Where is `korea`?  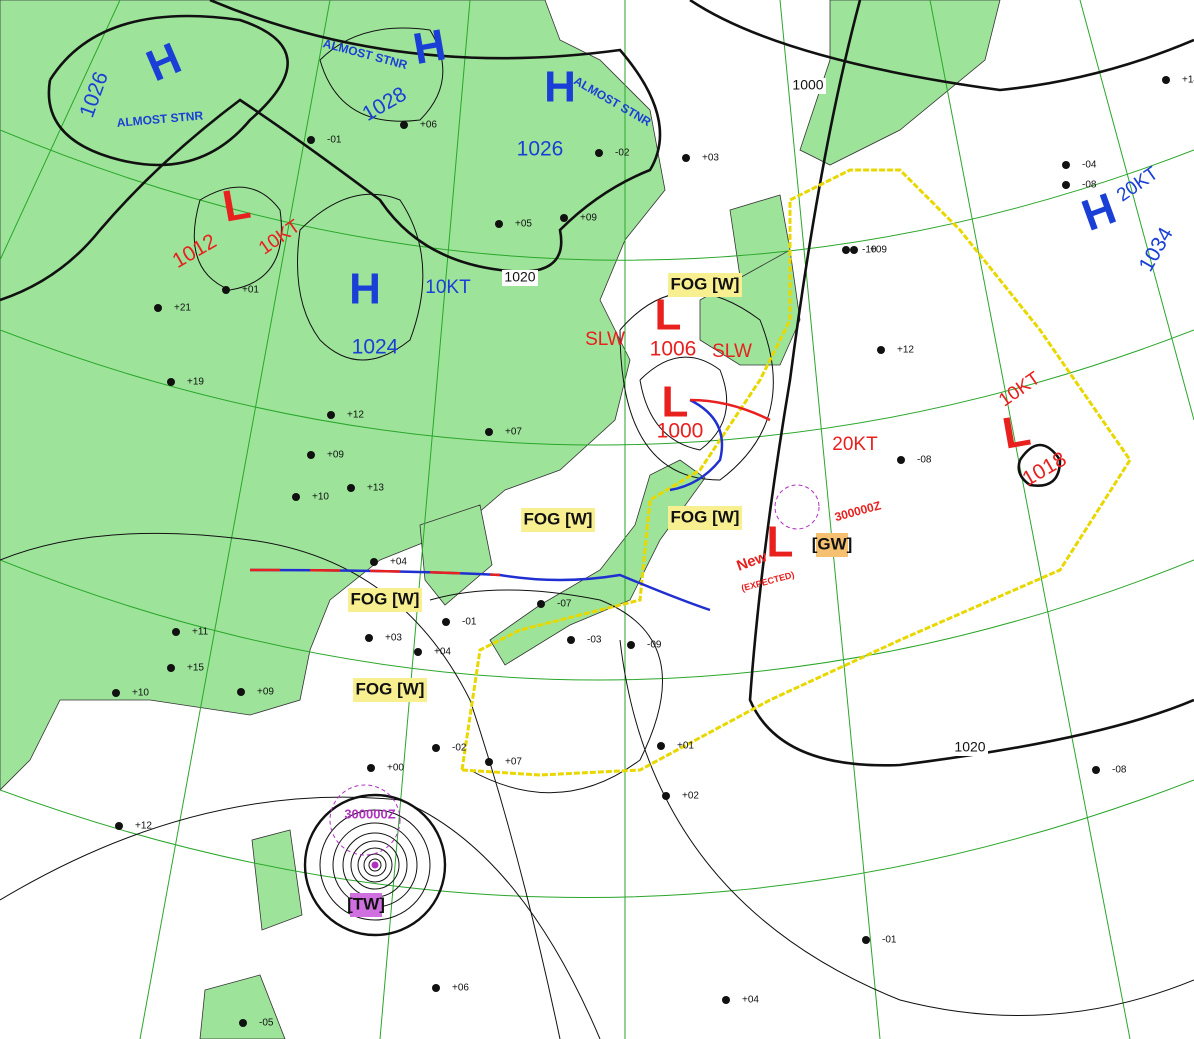
korea is located at coordinates (456, 555).